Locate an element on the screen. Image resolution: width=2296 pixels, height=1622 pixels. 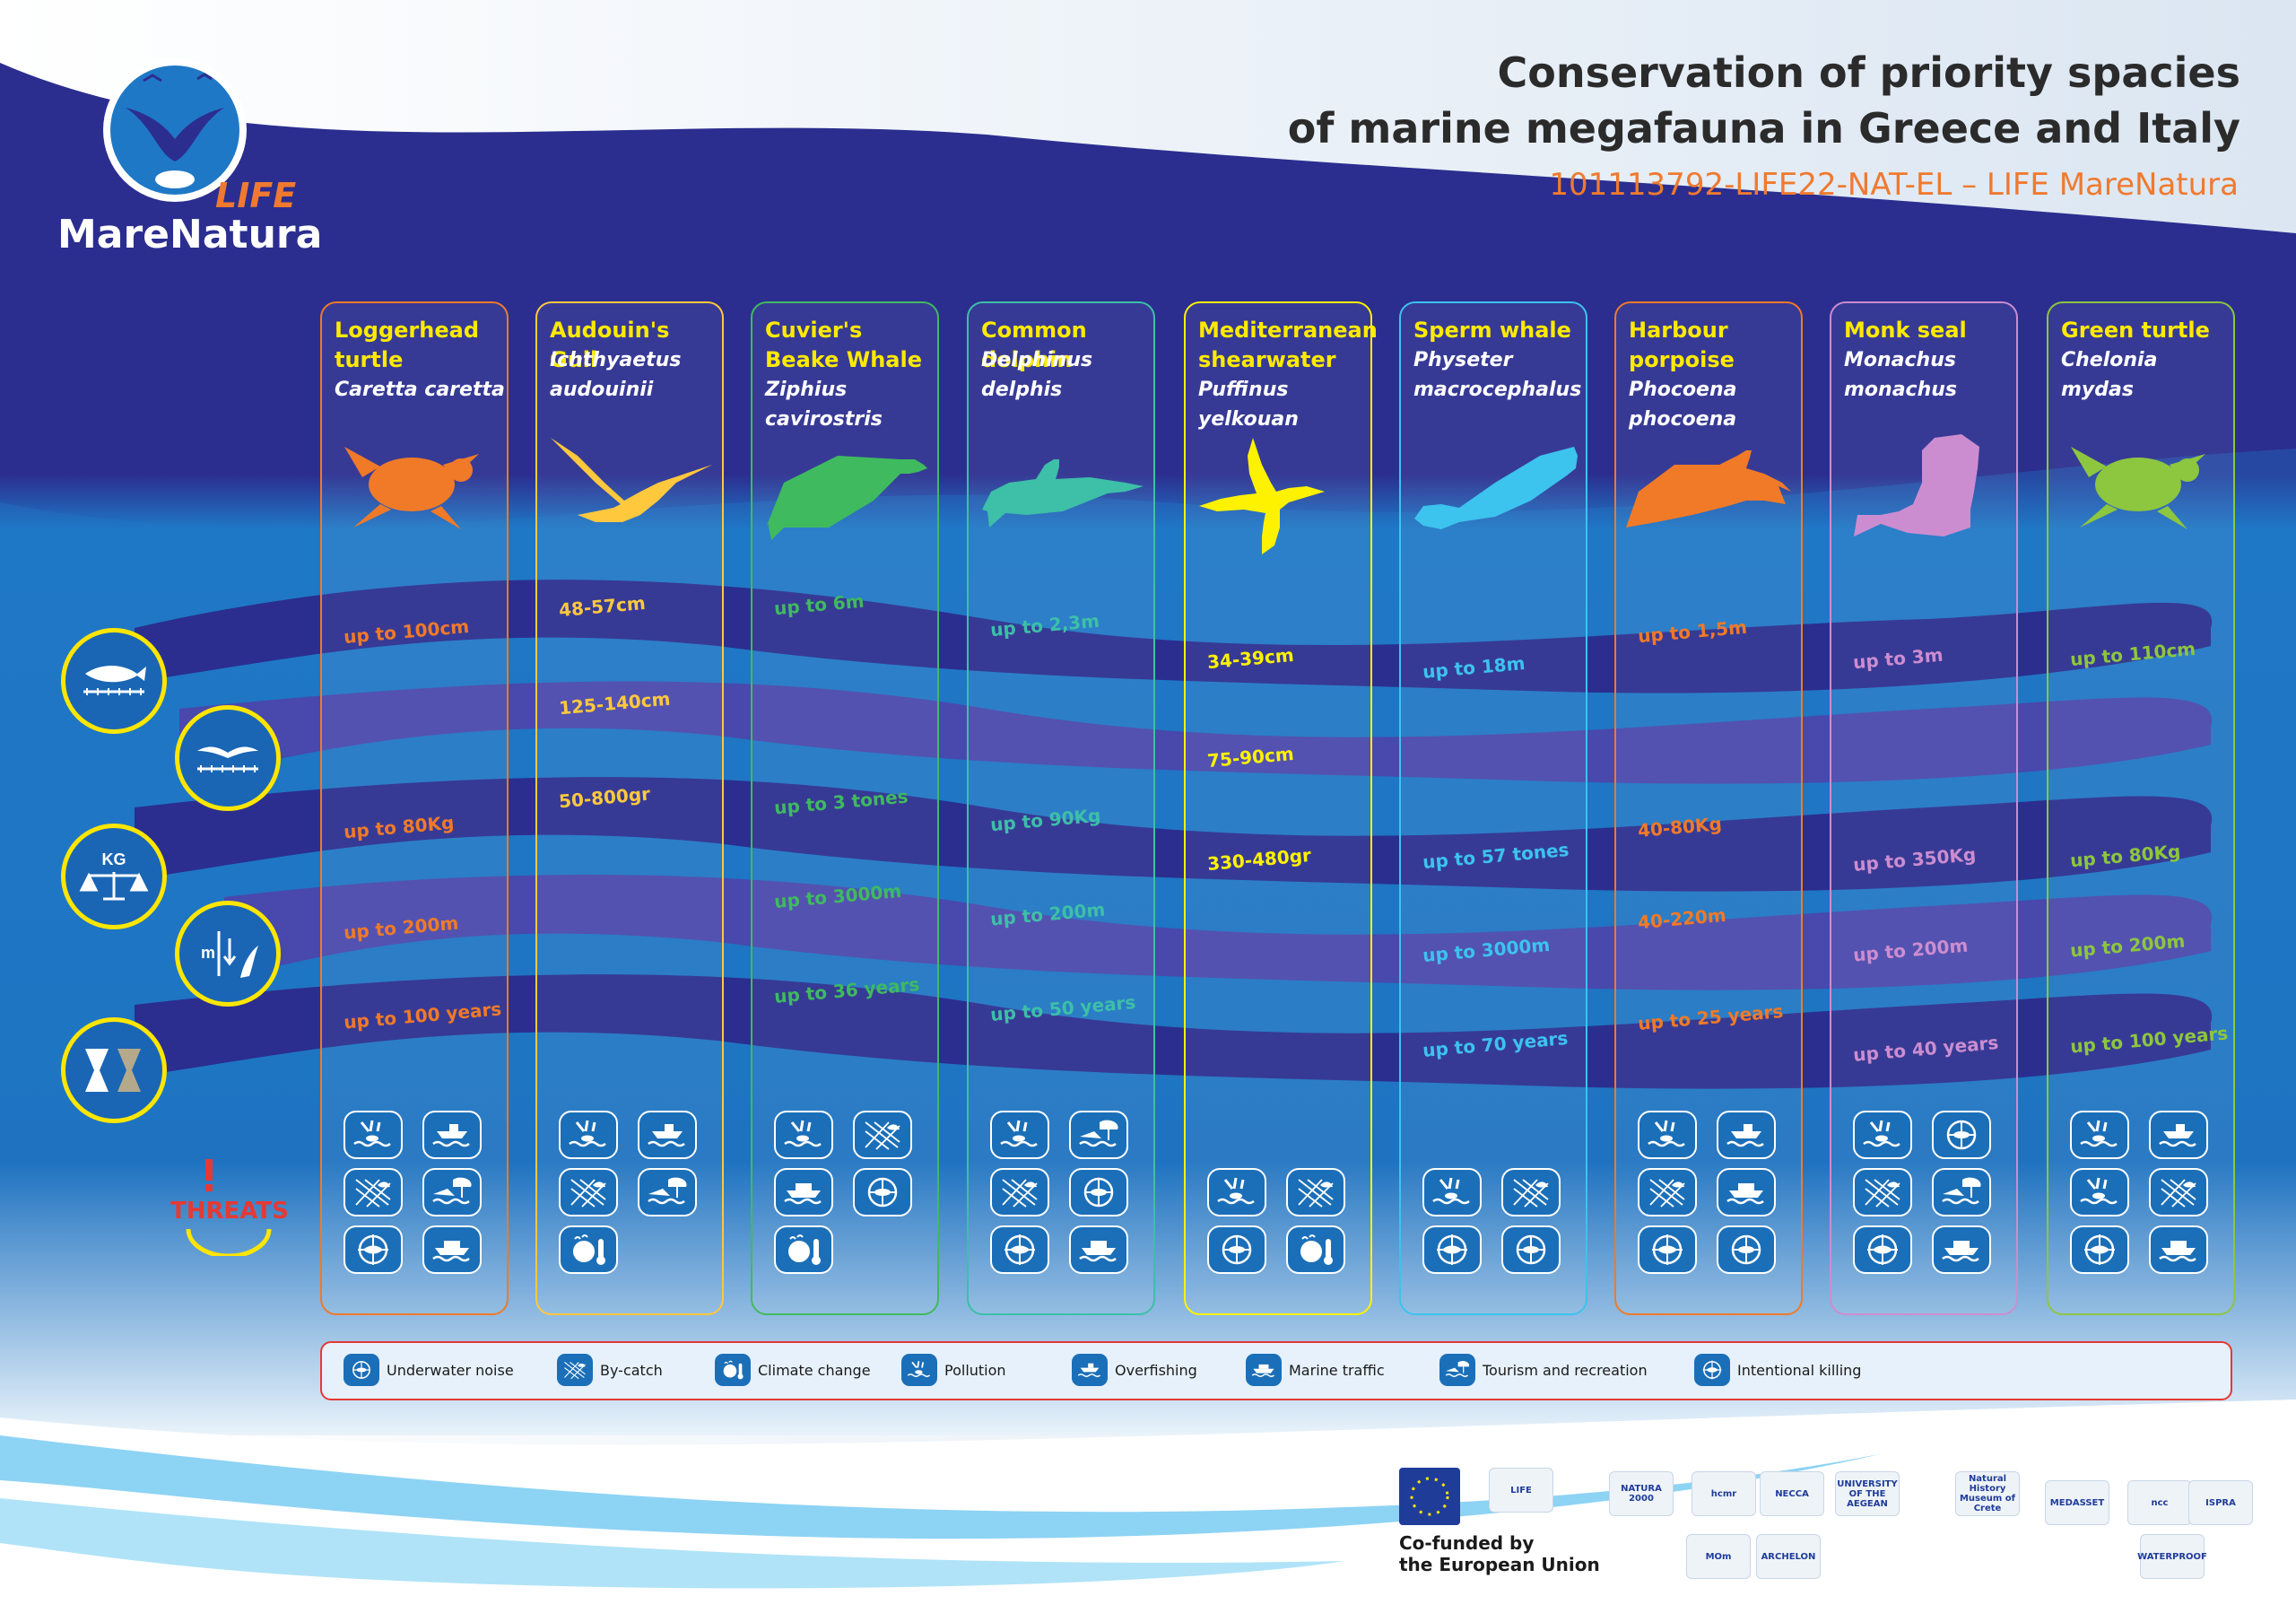
depth-diving-icon: m is located at coordinates (228, 954).